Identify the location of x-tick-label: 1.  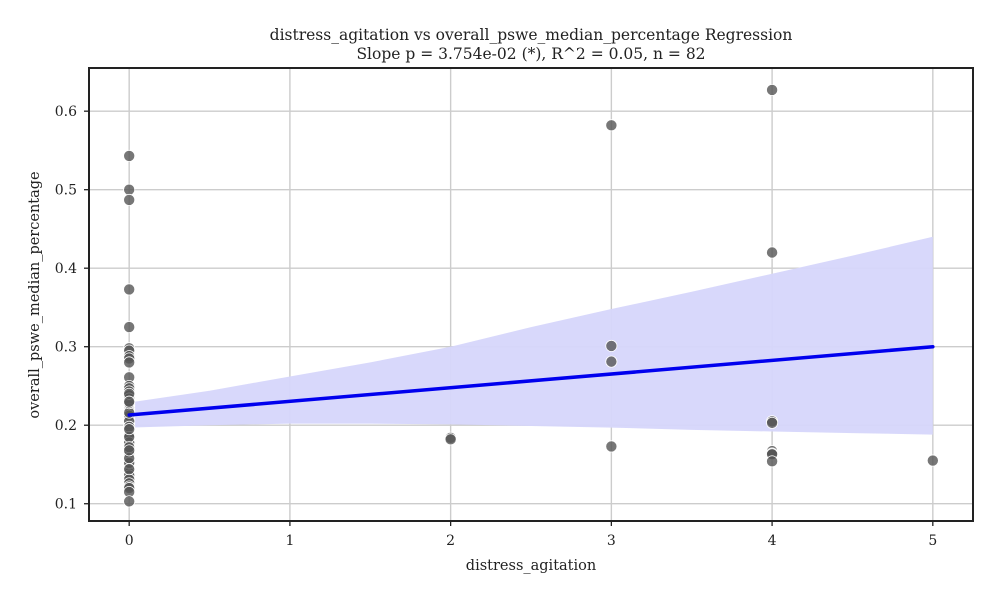
(289, 541).